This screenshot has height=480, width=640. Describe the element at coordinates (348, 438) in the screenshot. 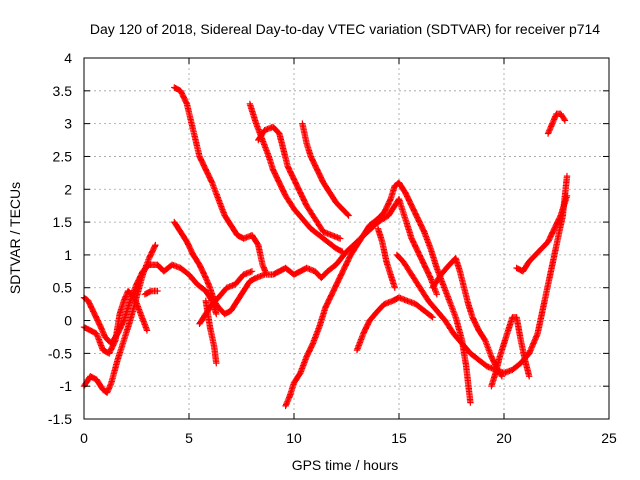

I see `x-tick-labels: 0 5 10 15 20 25` at that location.